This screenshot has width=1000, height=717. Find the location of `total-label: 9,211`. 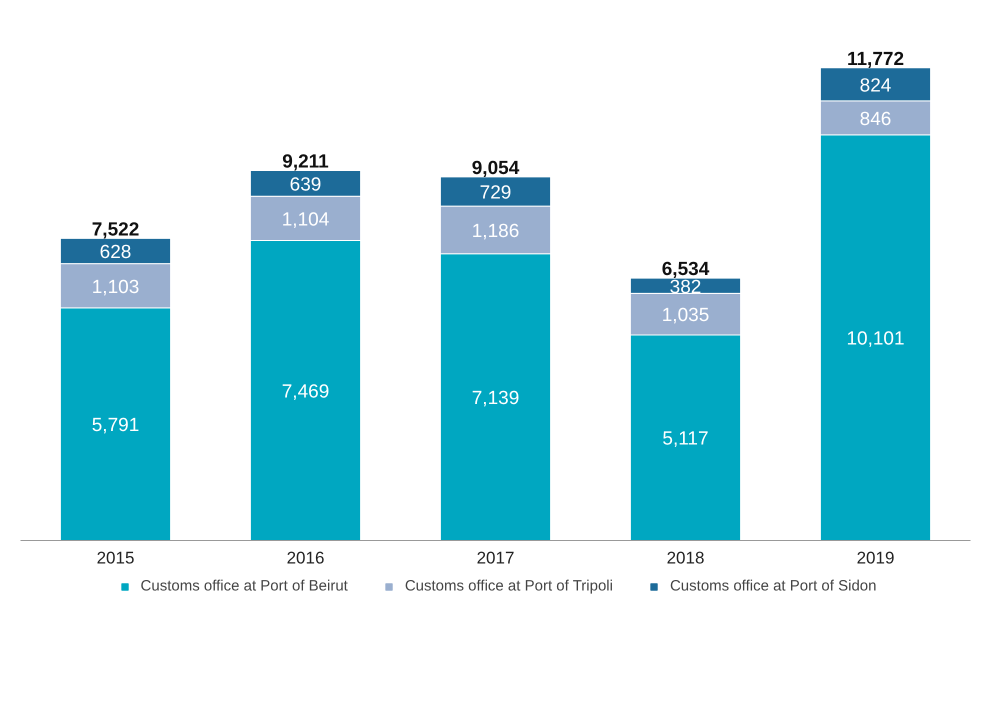

total-label: 9,211 is located at coordinates (306, 162).